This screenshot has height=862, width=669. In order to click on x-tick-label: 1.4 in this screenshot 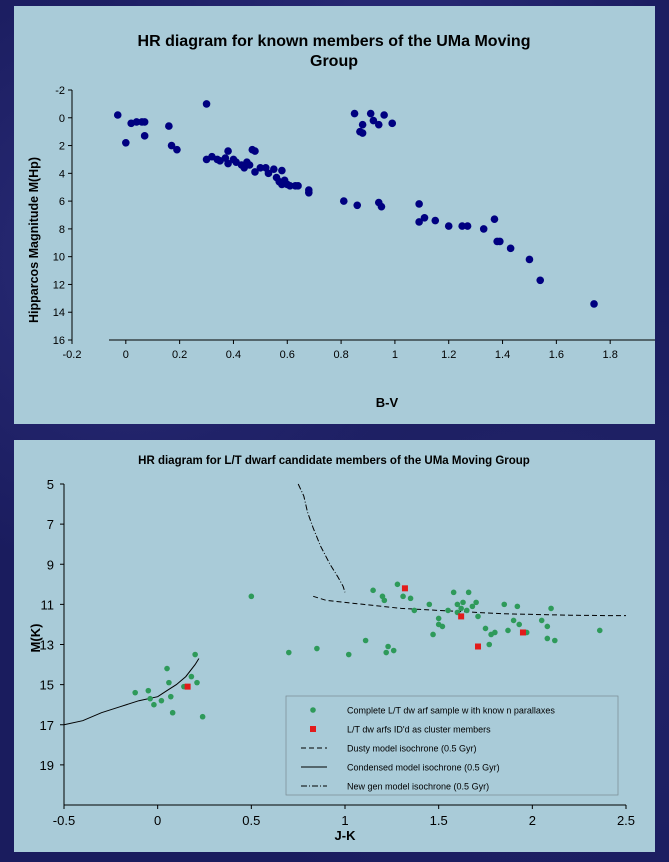, I will do `click(502, 355)`.